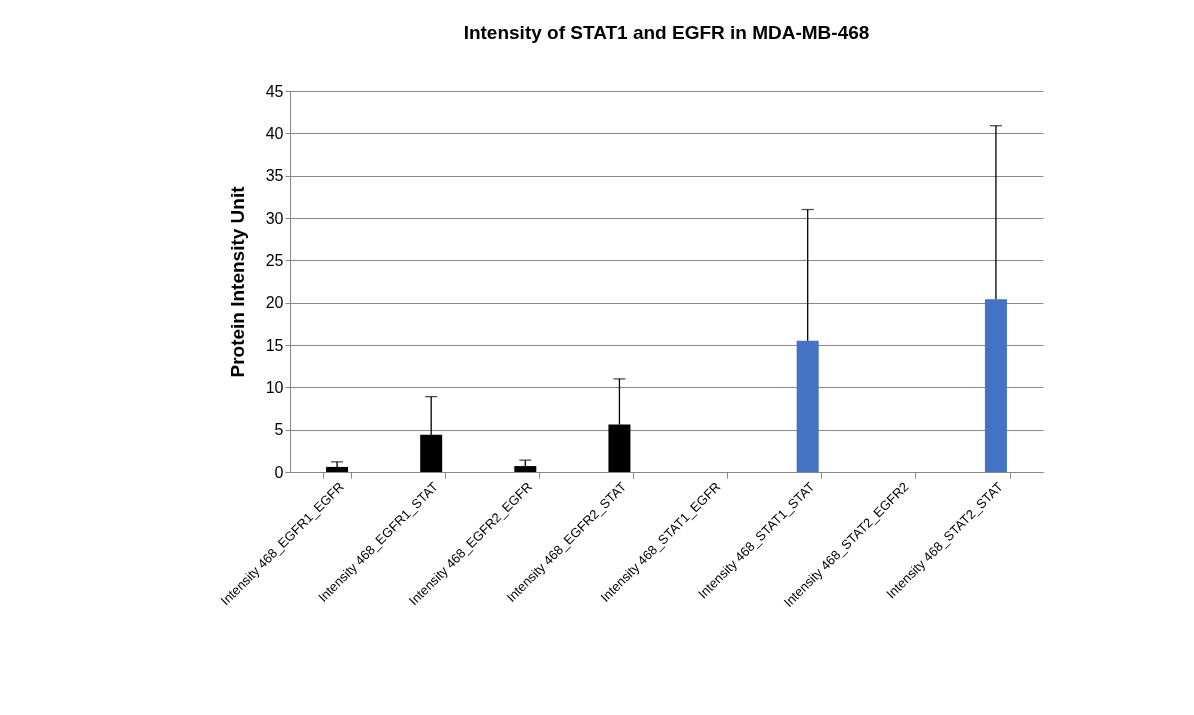 The width and height of the screenshot is (1194, 715). I want to click on y-tick-label: 45, so click(274, 91).